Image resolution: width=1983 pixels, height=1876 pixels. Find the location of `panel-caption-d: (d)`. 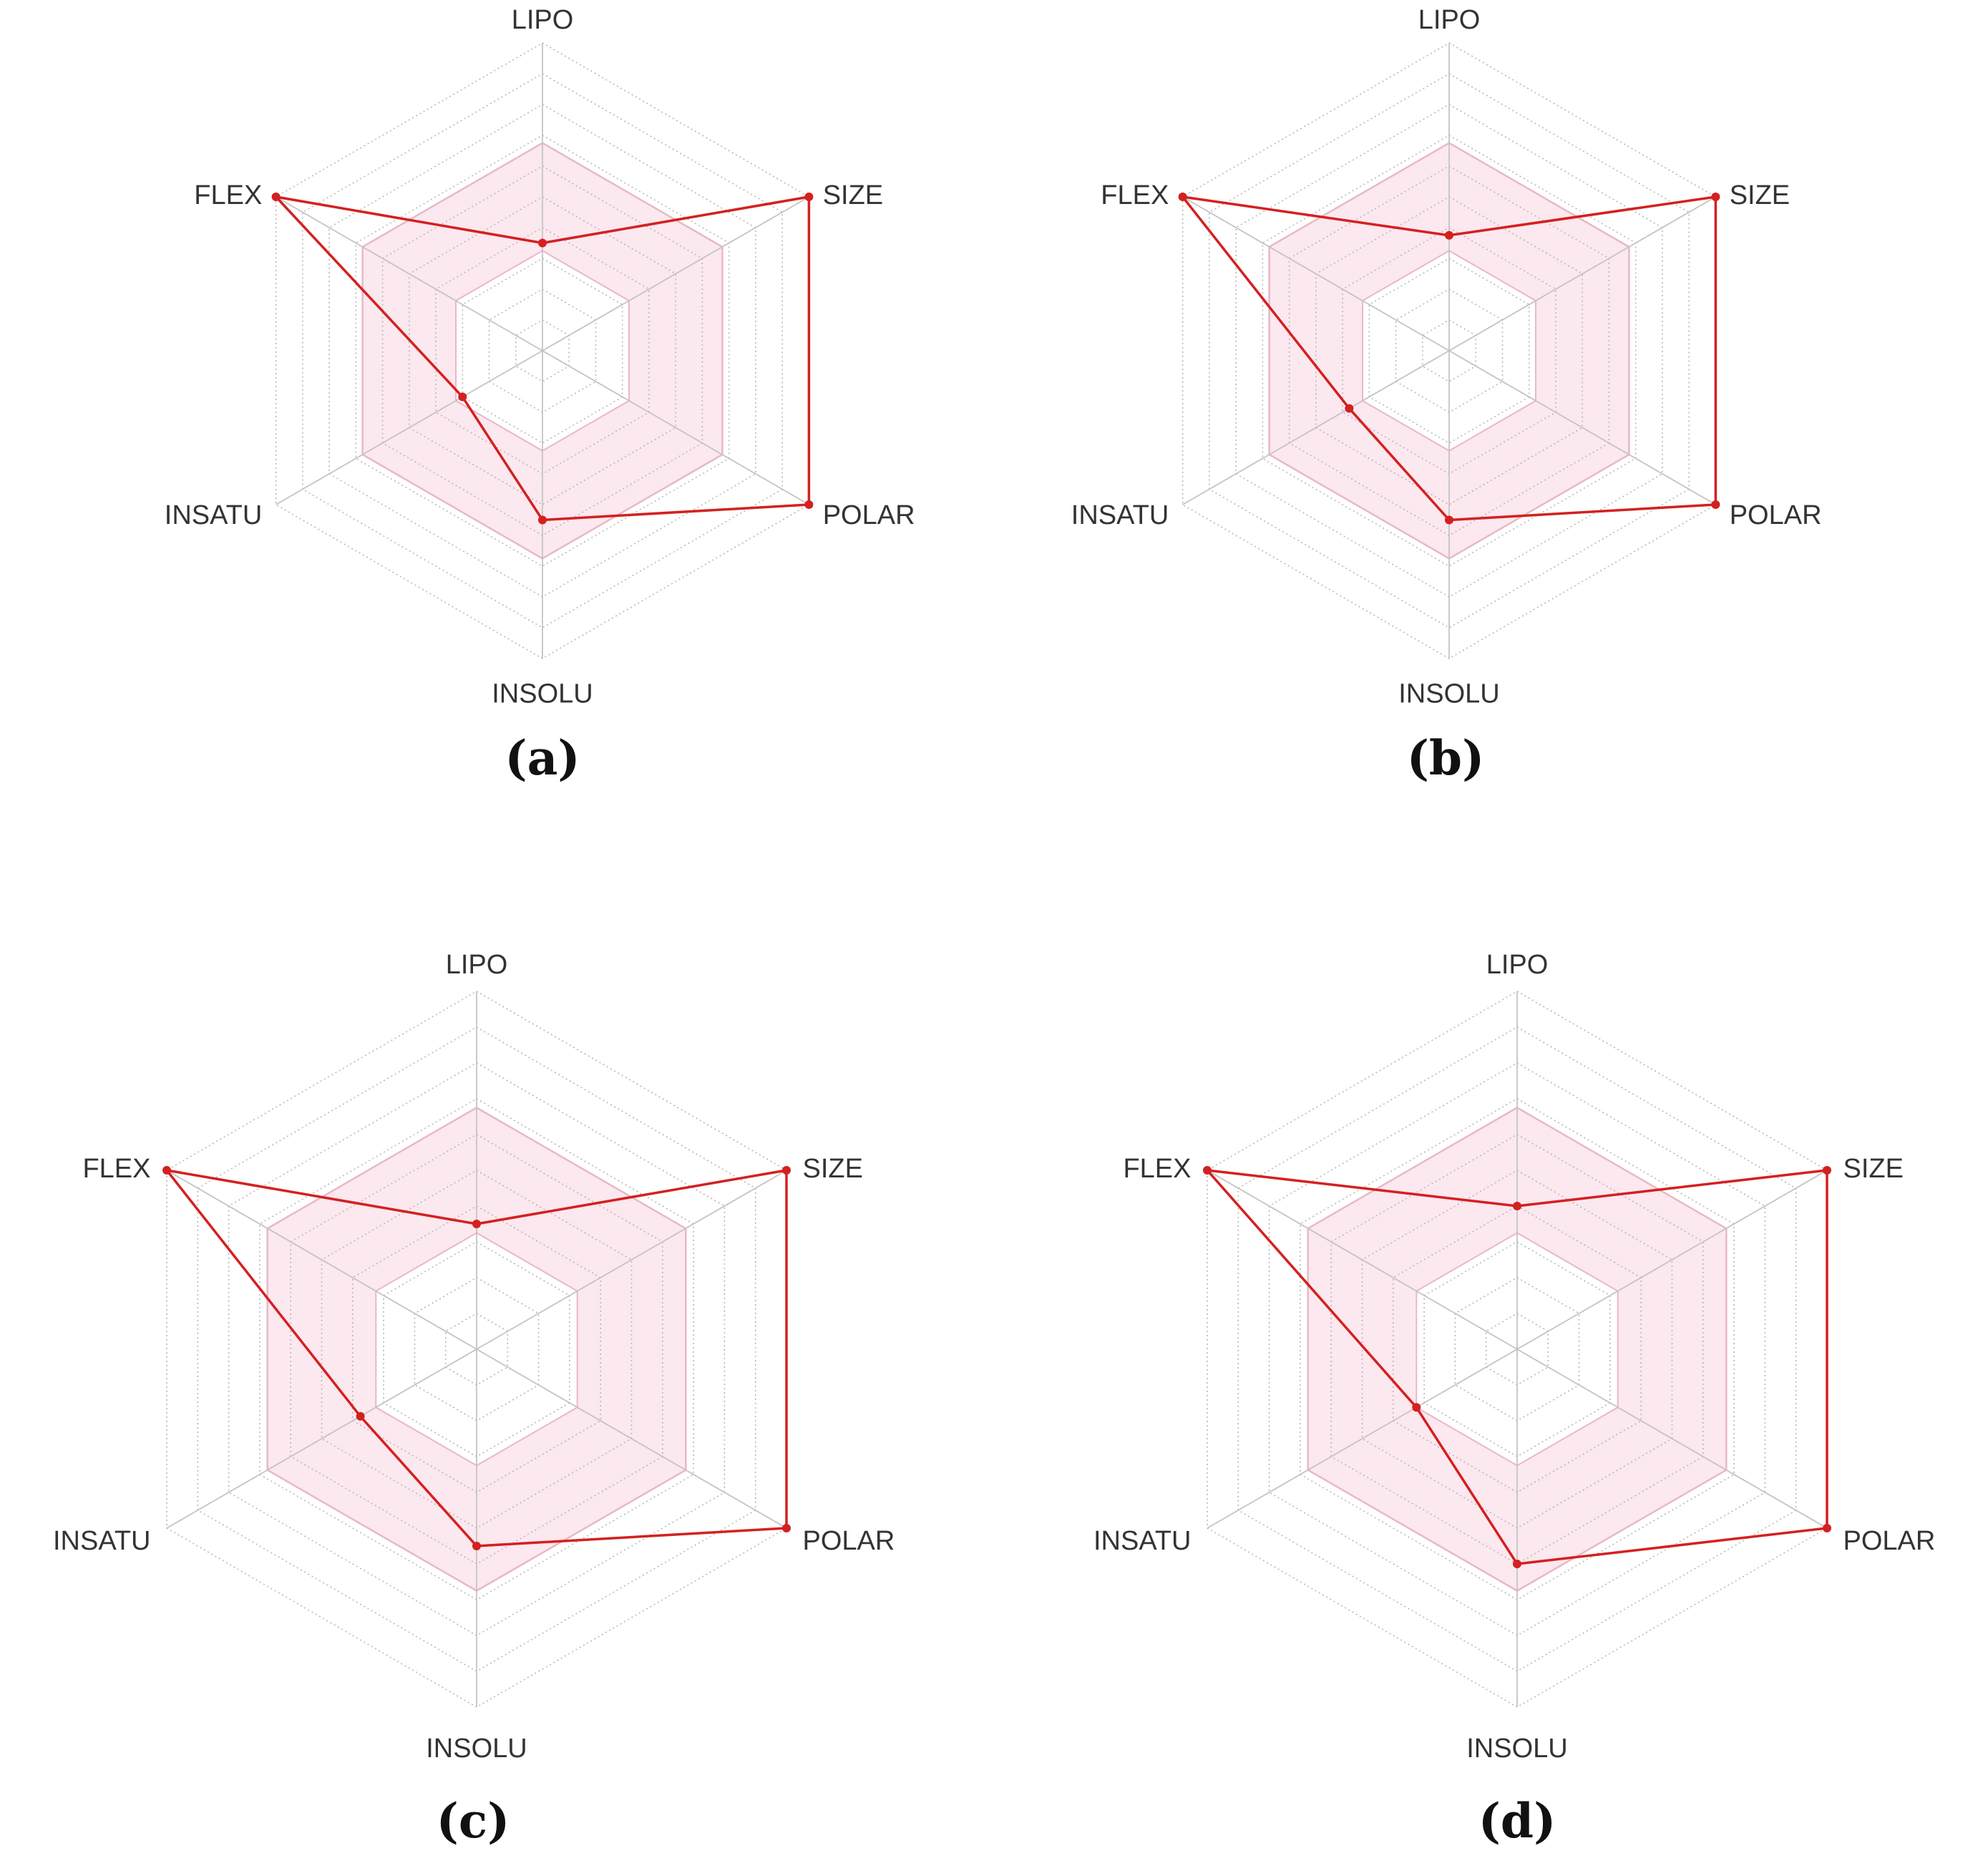

panel-caption-d: (d) is located at coordinates (1517, 1821).